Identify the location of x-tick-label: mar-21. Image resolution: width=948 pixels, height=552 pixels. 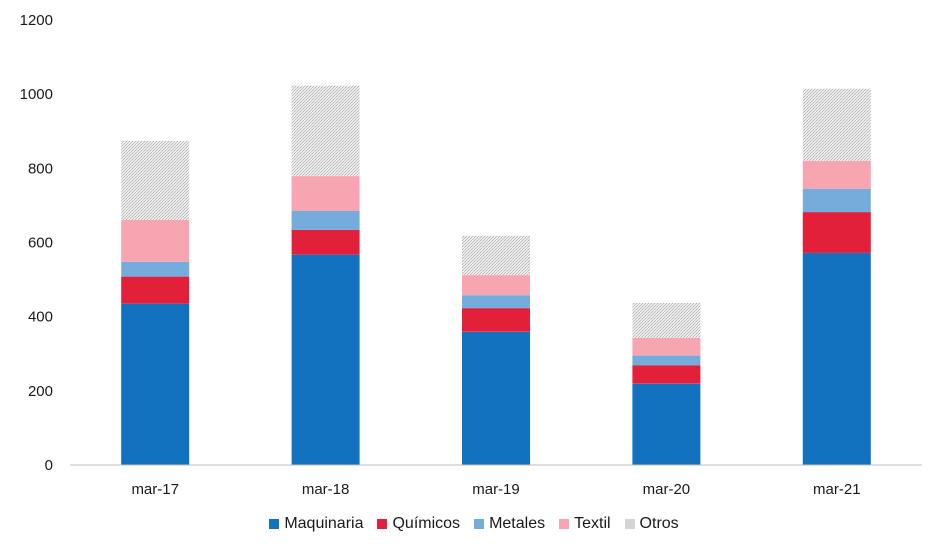
(837, 489).